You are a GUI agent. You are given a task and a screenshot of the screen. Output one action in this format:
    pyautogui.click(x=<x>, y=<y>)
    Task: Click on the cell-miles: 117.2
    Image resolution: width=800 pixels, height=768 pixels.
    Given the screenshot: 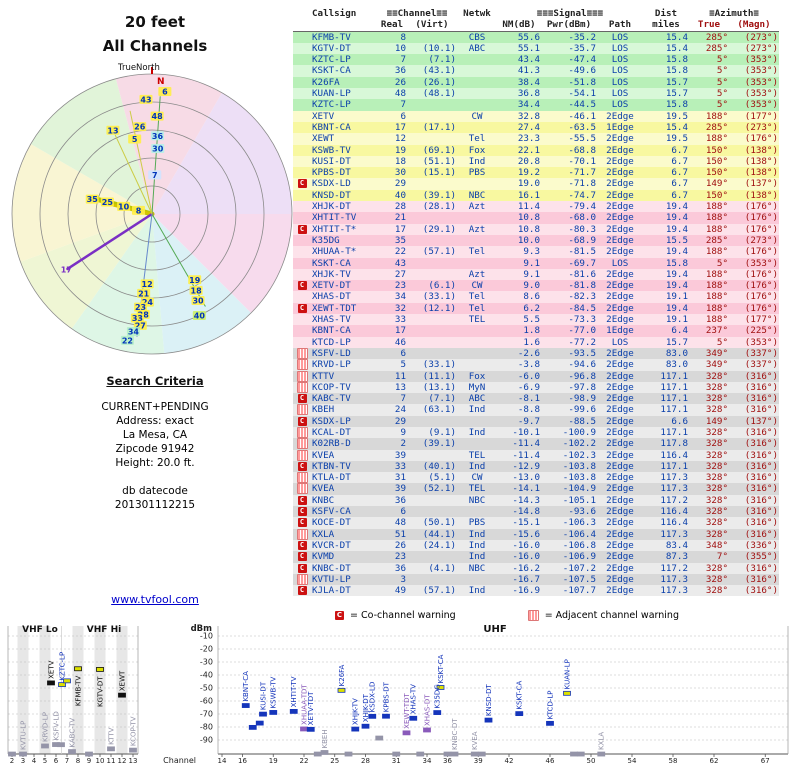 What is the action you would take?
    pyautogui.click(x=674, y=568)
    